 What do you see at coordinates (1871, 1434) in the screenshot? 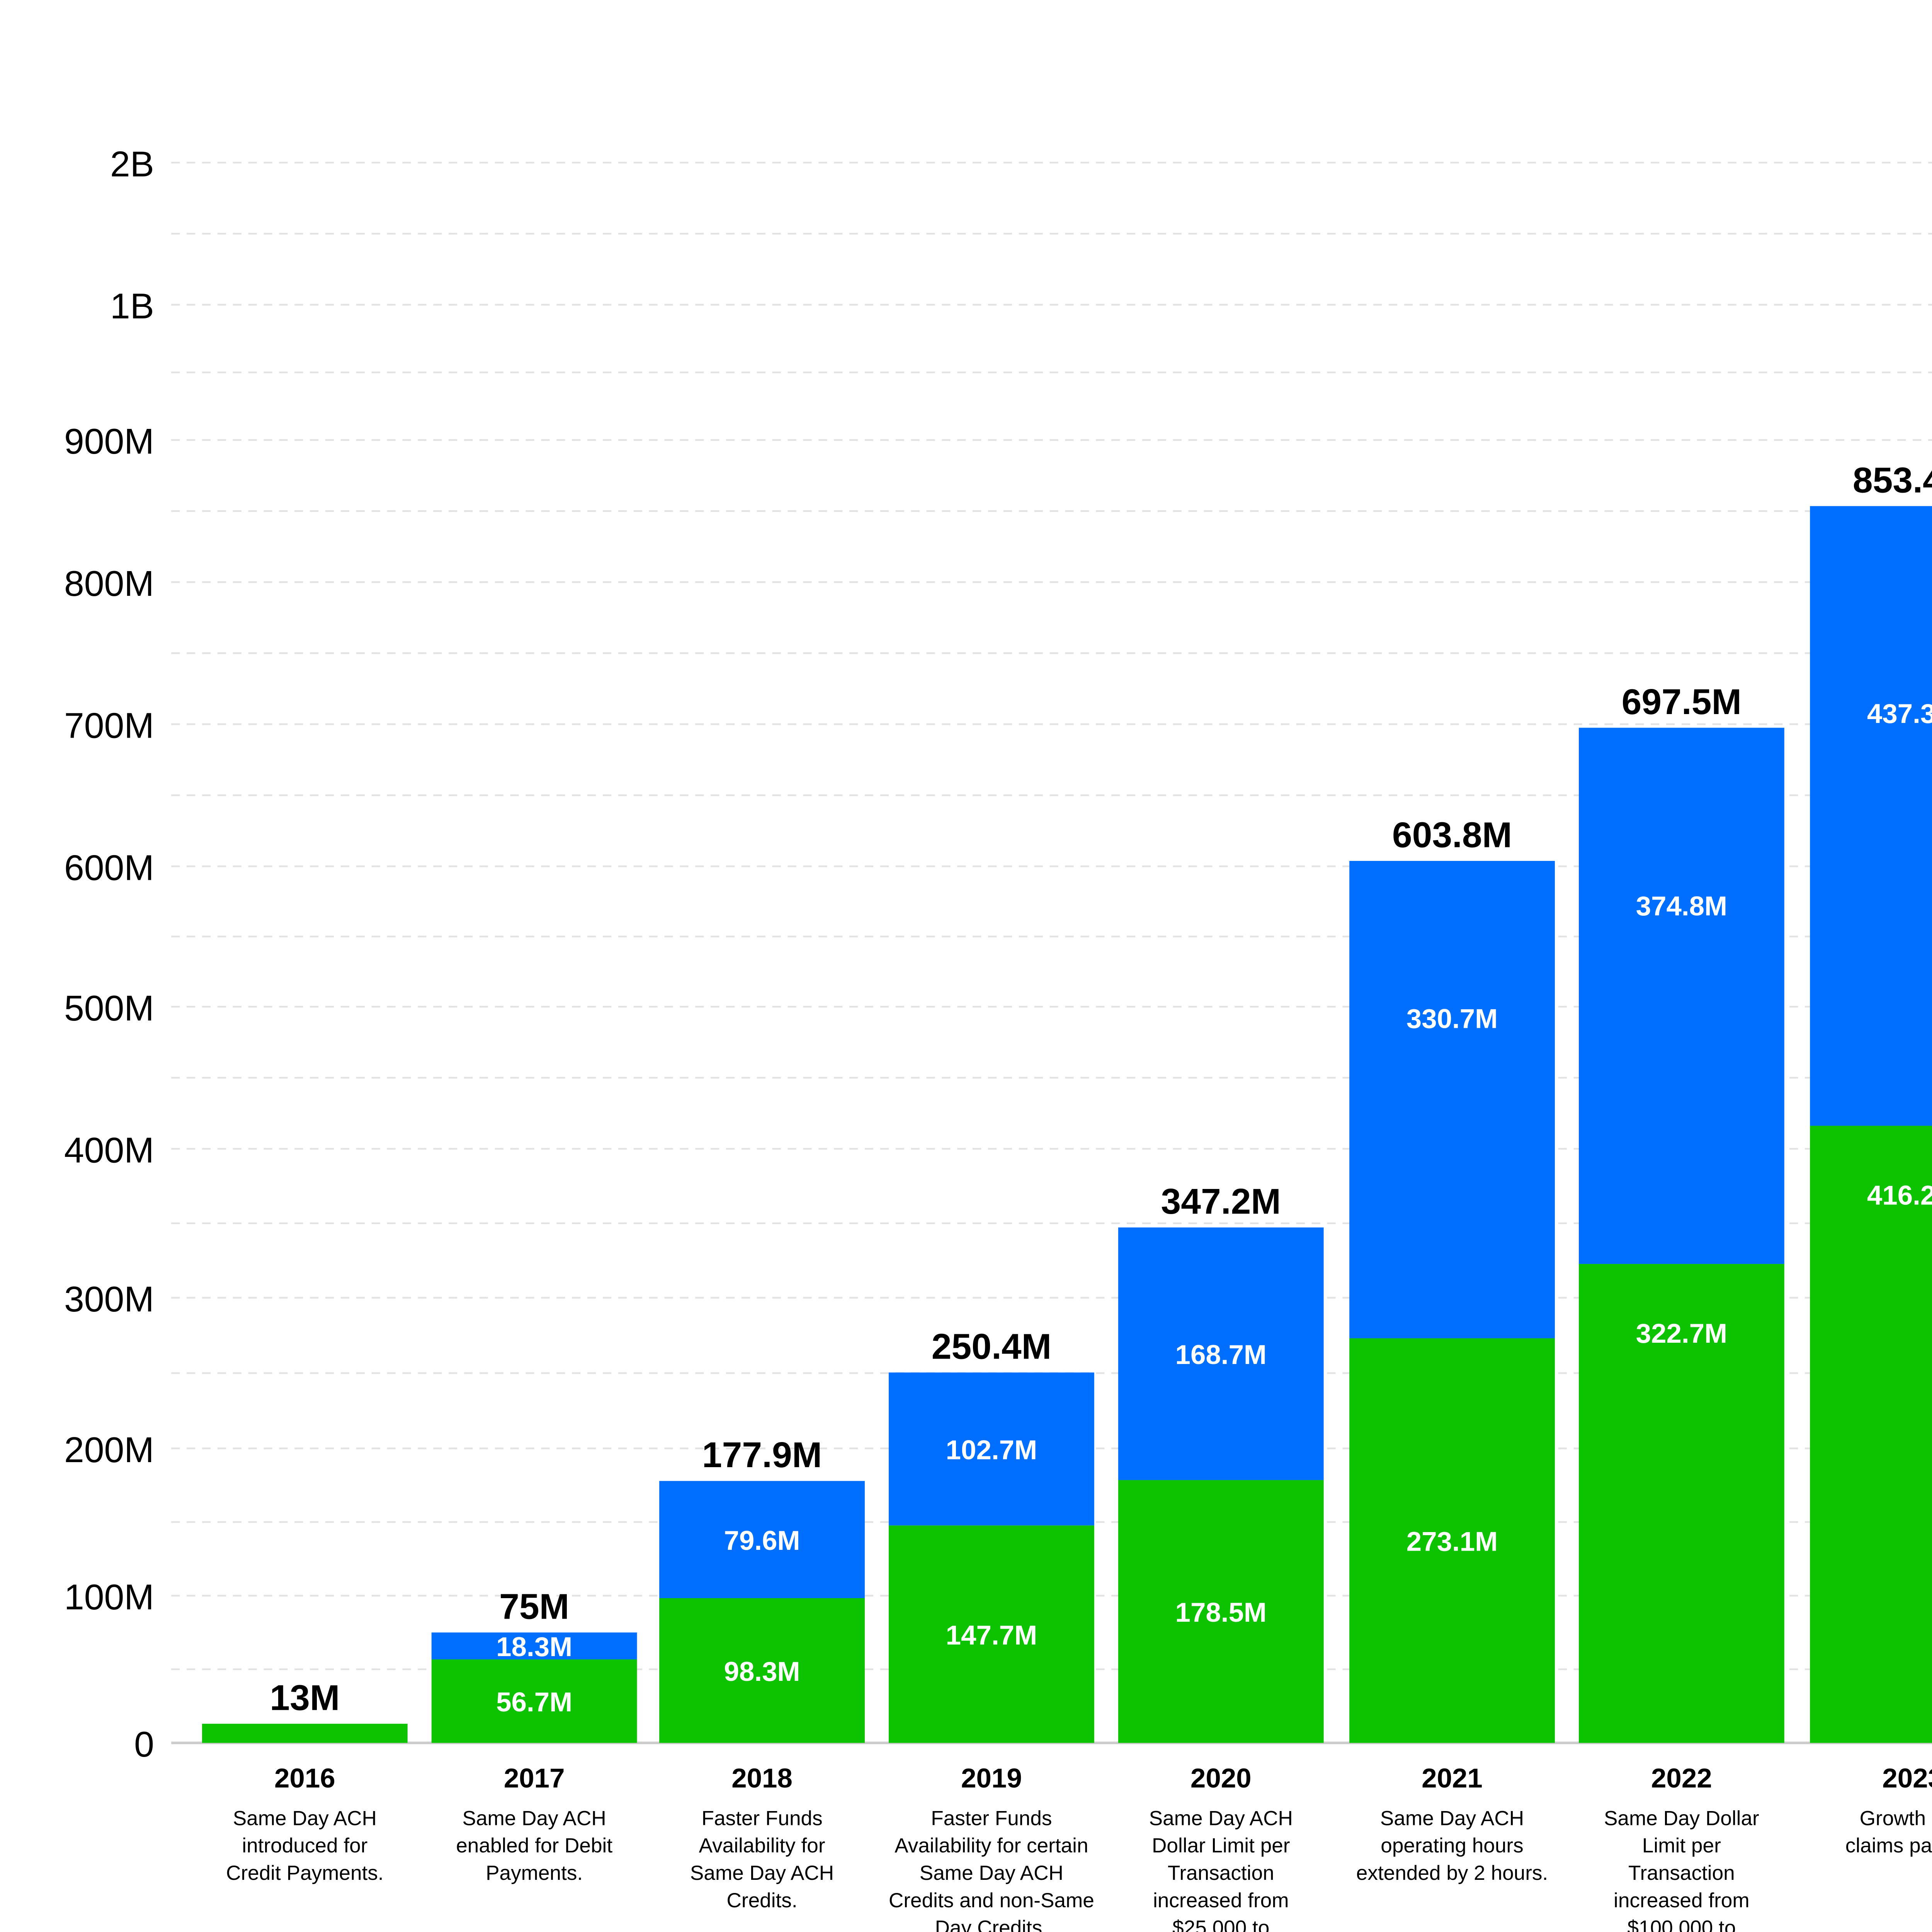
I see `bar-credit-2023` at bounding box center [1871, 1434].